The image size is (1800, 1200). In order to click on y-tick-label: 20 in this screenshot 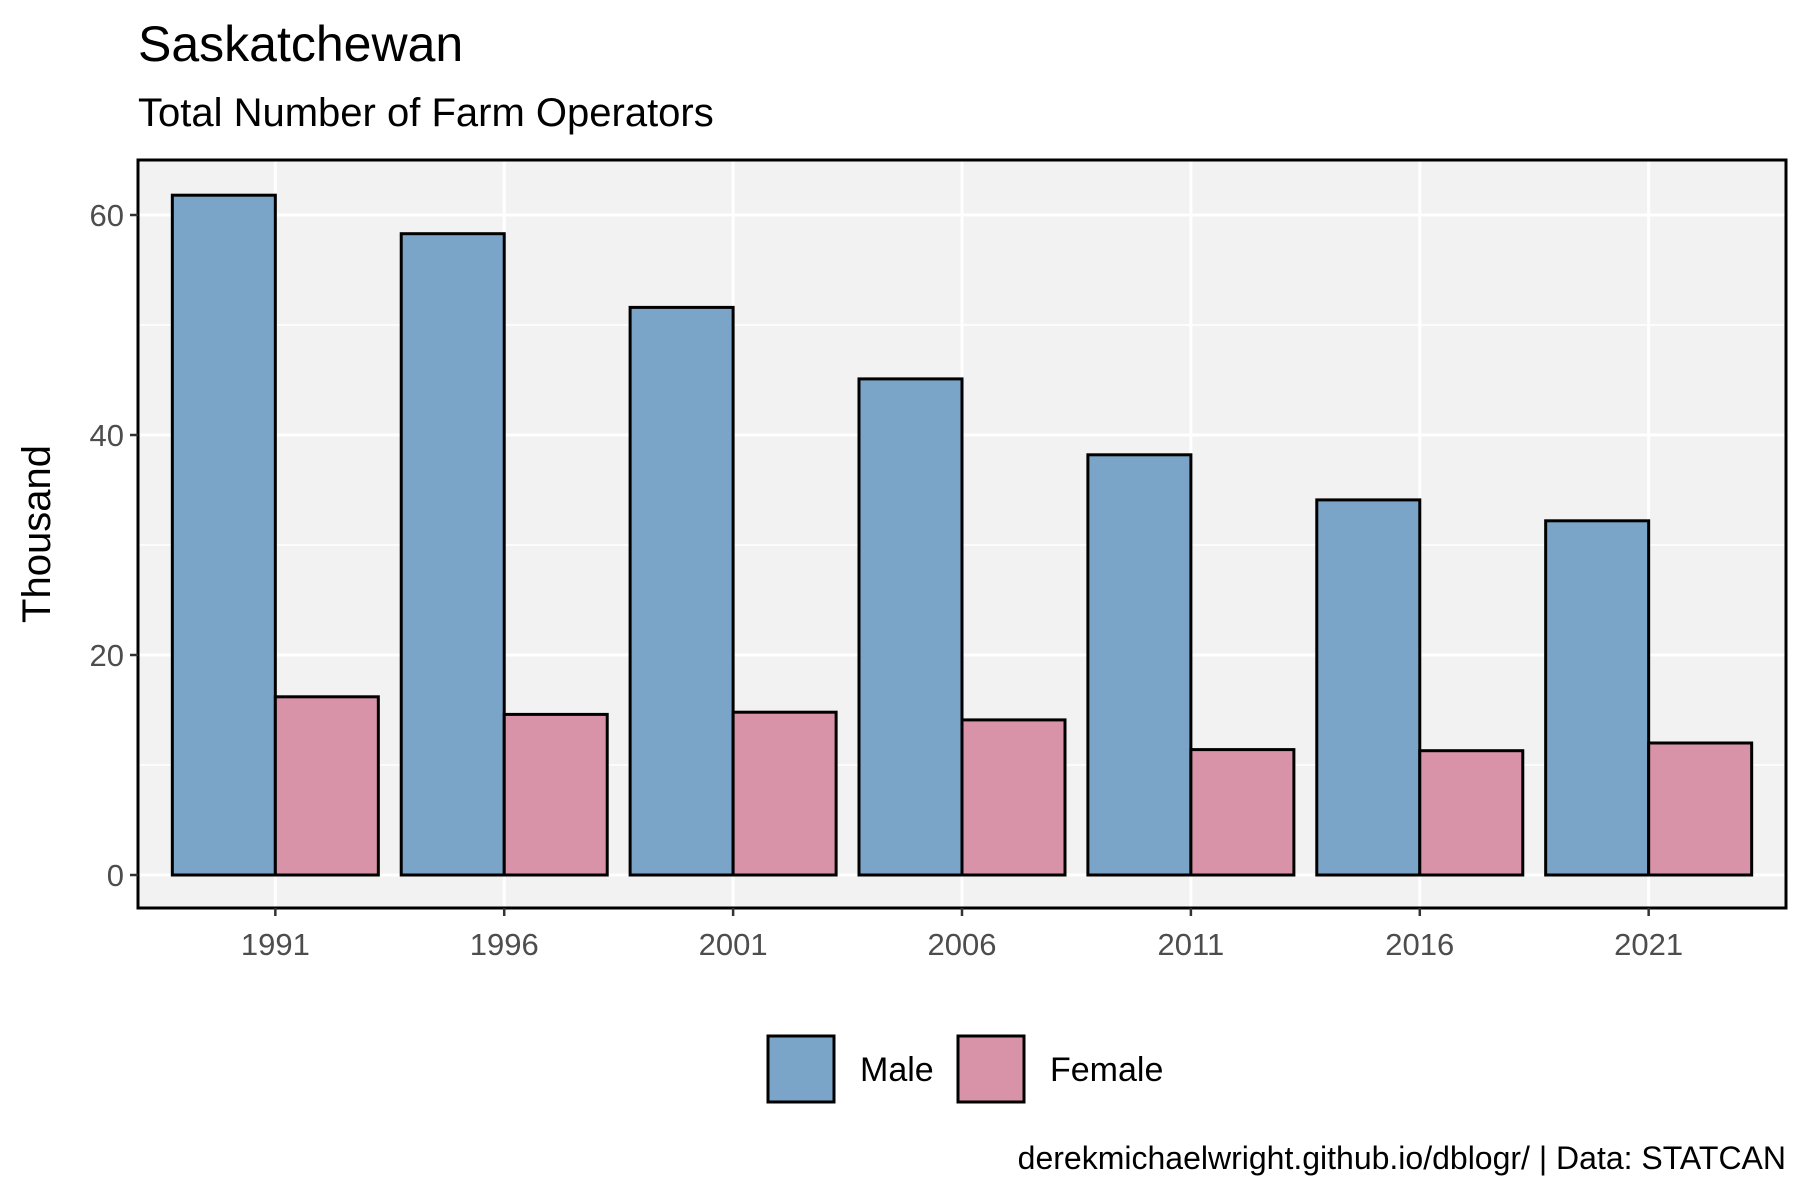, I will do `click(107, 655)`.